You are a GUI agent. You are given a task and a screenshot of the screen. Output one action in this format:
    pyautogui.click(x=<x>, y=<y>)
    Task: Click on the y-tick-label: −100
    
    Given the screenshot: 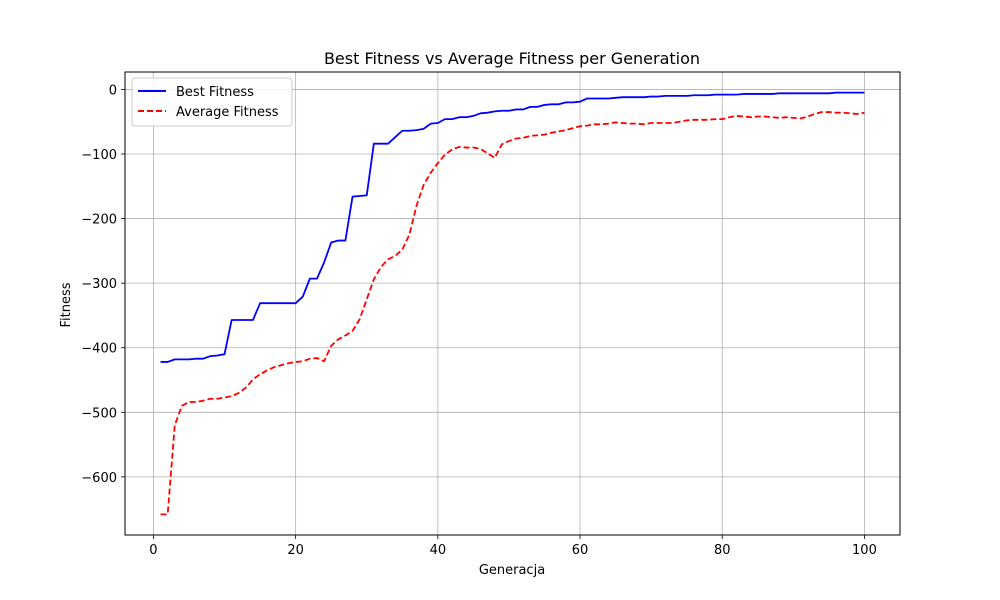 What is the action you would take?
    pyautogui.click(x=99, y=155)
    